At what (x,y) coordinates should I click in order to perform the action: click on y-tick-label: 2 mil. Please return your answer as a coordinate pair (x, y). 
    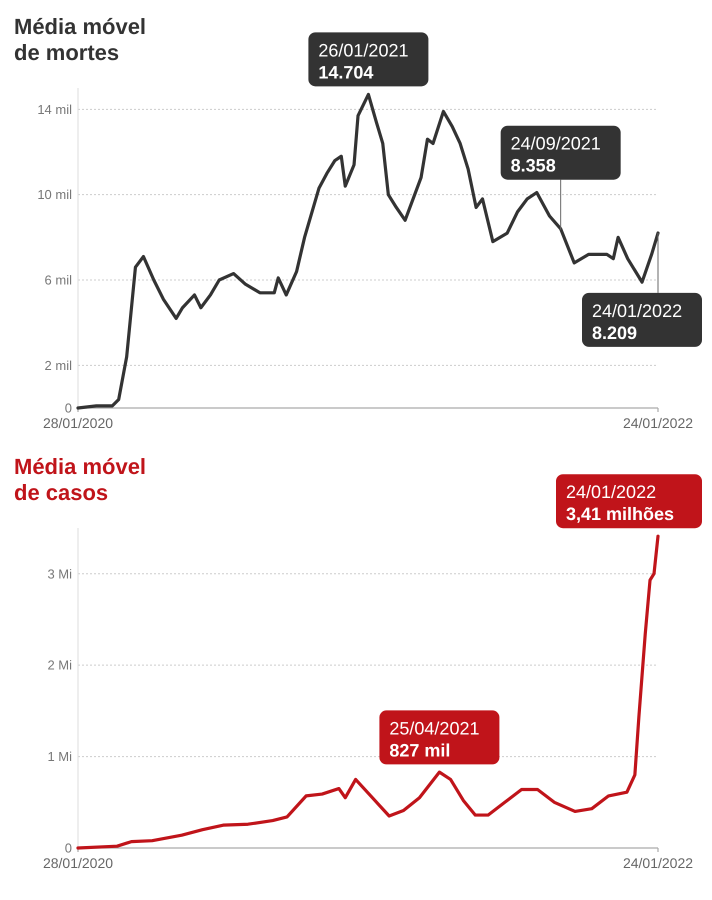
    Looking at the image, I should click on (58, 365).